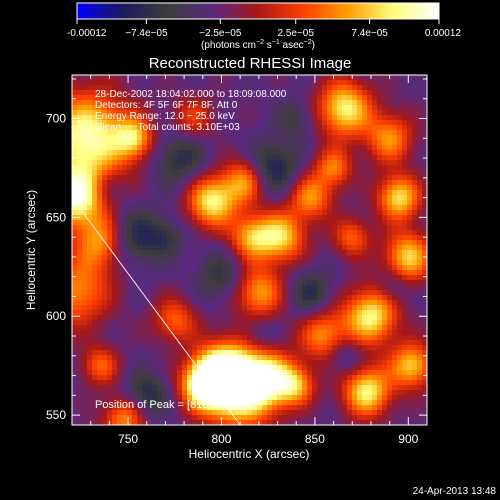 Image resolution: width=500 pixels, height=500 pixels. Describe the element at coordinates (166, 105) in the screenshot. I see `info-line: Detectors: 4F 5F 6F 7F 8F, Att 0` at that location.